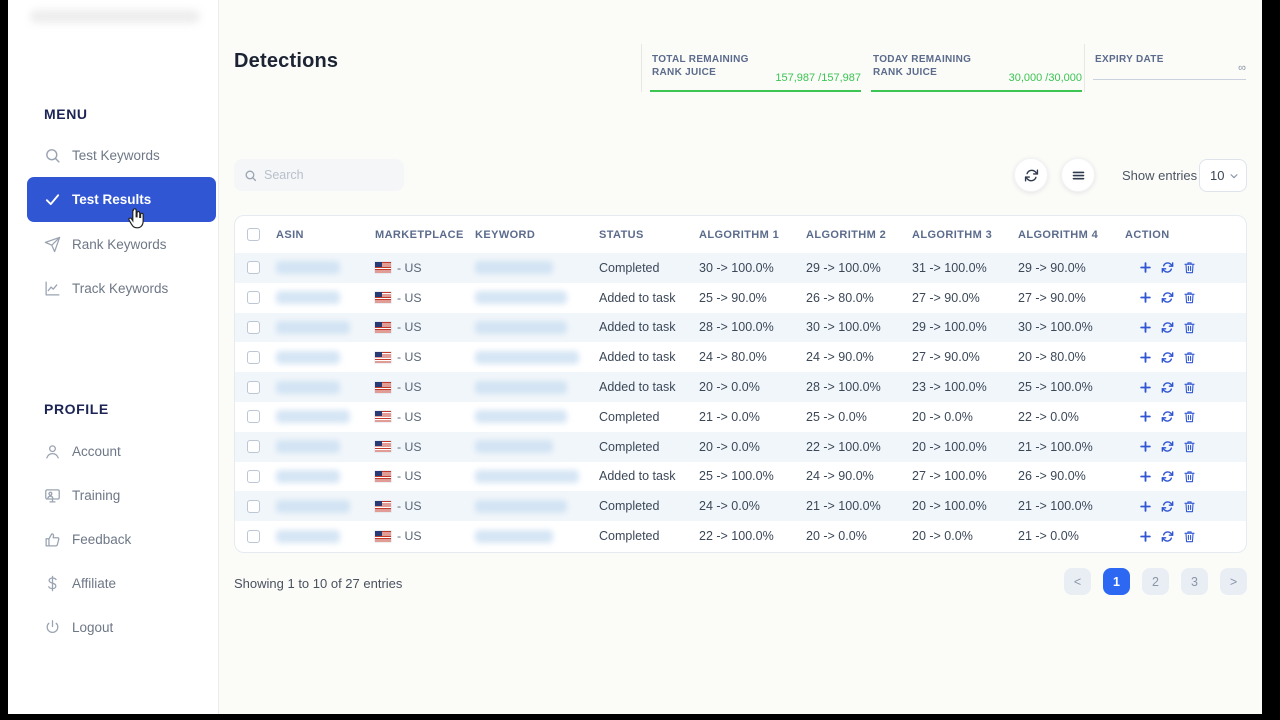 The height and width of the screenshot is (720, 1280). Describe the element at coordinates (113, 244) in the screenshot. I see `sidebar-menu-item-rank-keywords: Rank Keywords` at that location.